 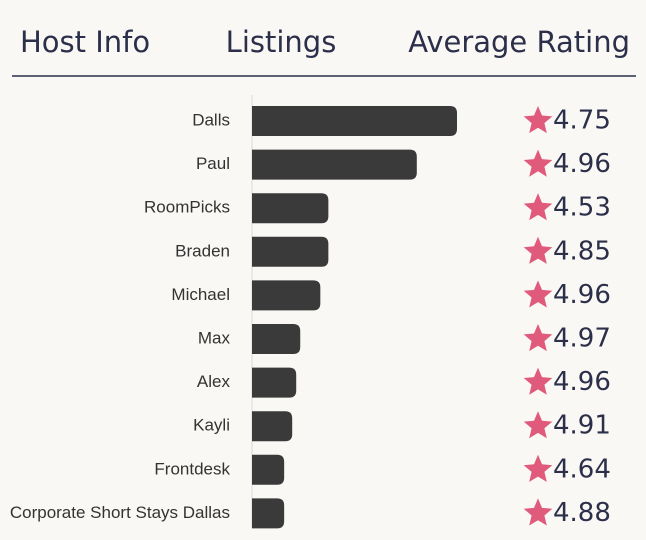 I want to click on host-name: Corporate Short Stays Dallas, so click(x=120, y=512).